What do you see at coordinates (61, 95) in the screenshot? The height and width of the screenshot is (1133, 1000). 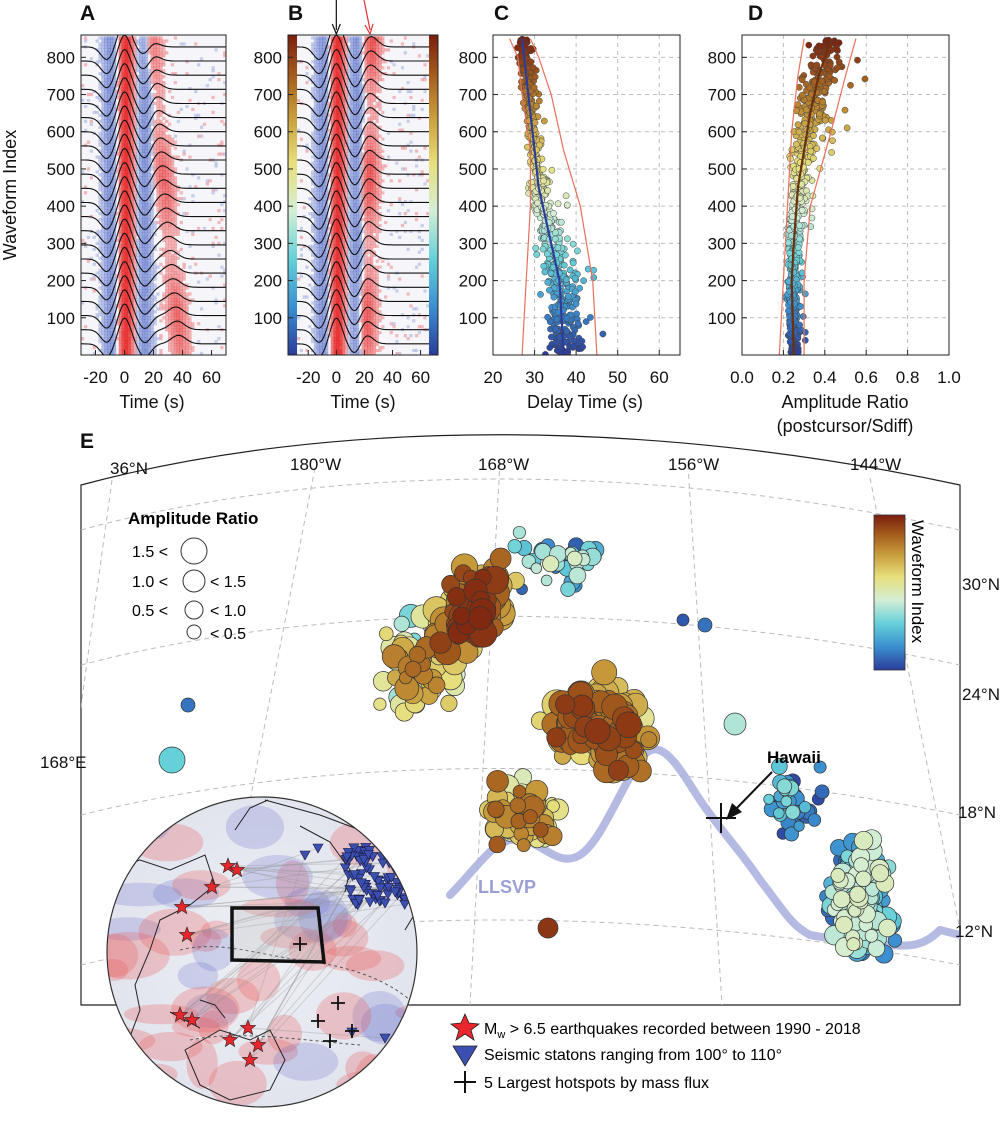 I see `y-tick-label: 700` at bounding box center [61, 95].